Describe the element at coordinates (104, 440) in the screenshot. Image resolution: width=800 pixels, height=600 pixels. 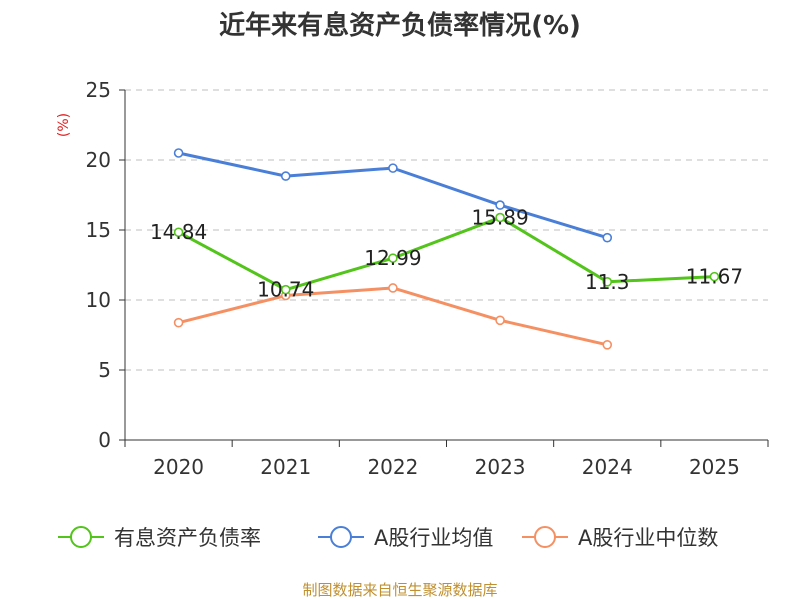
I see `y-tick-label: 0` at that location.